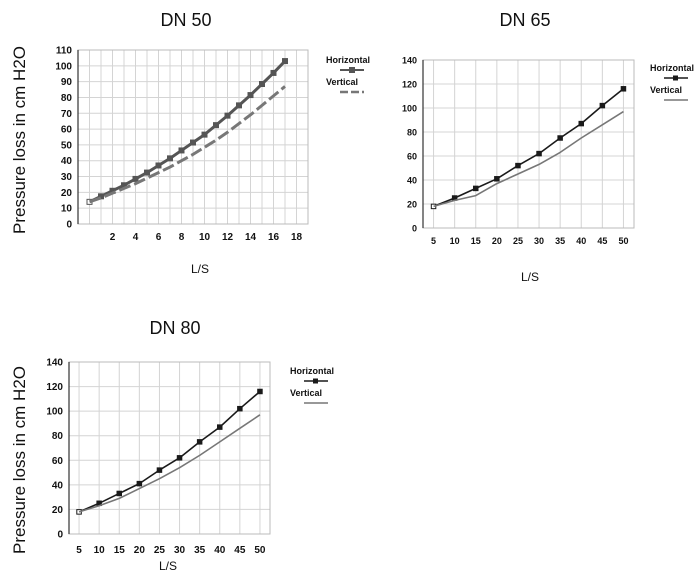  What do you see at coordinates (67, 145) in the screenshot?
I see `y-tick-label: 50` at bounding box center [67, 145].